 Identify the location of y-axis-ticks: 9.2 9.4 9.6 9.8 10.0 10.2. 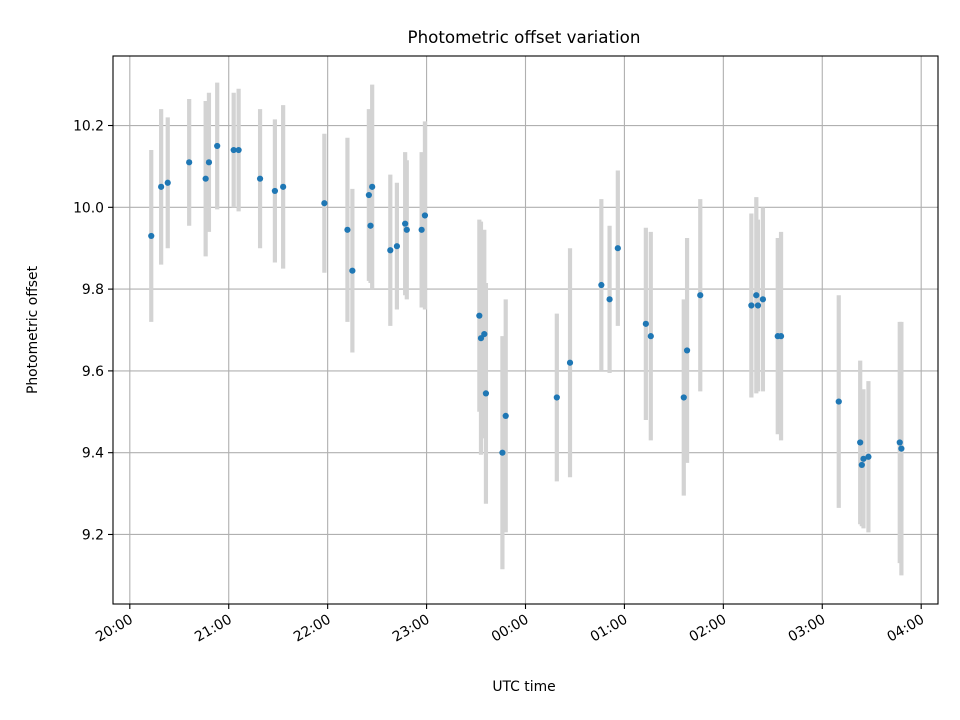
(93, 331).